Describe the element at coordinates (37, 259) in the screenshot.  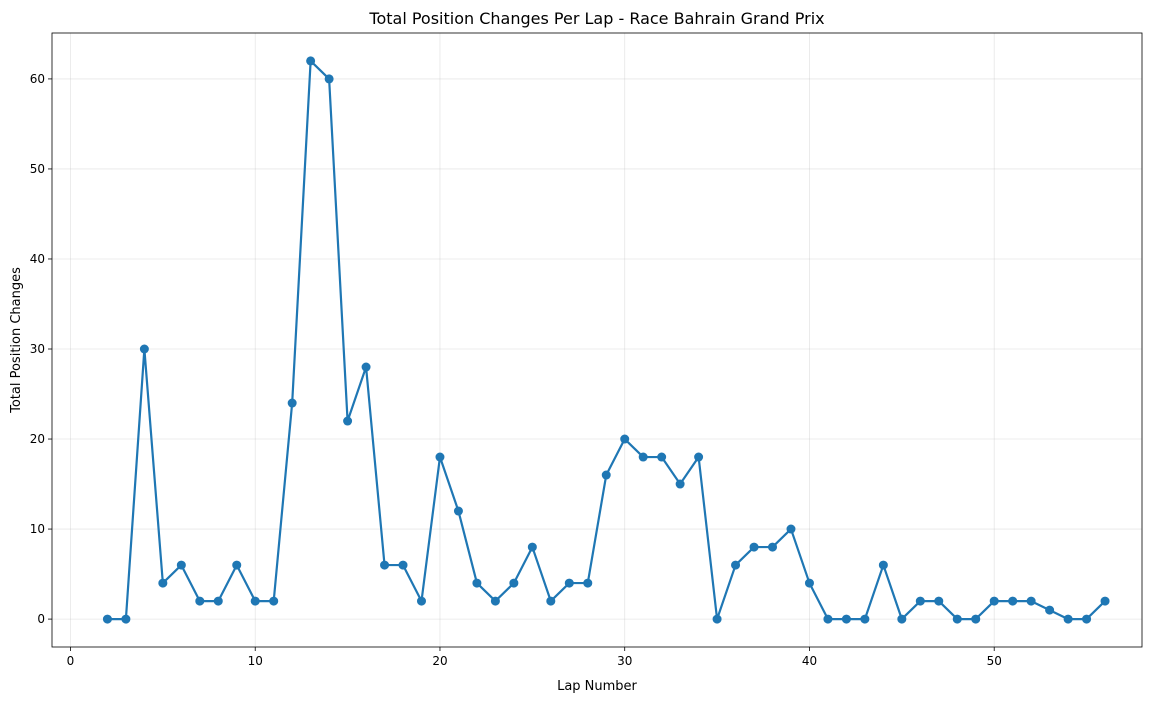
I see `y-tick-label: 40` at that location.